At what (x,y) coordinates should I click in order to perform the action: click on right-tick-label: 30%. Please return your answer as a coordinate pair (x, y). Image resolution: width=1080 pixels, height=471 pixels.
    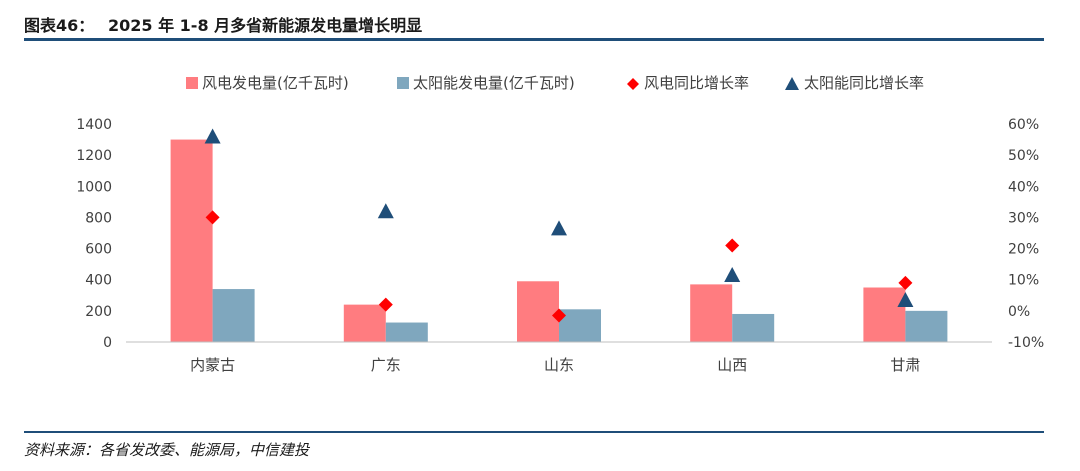
    Looking at the image, I should click on (1023, 218).